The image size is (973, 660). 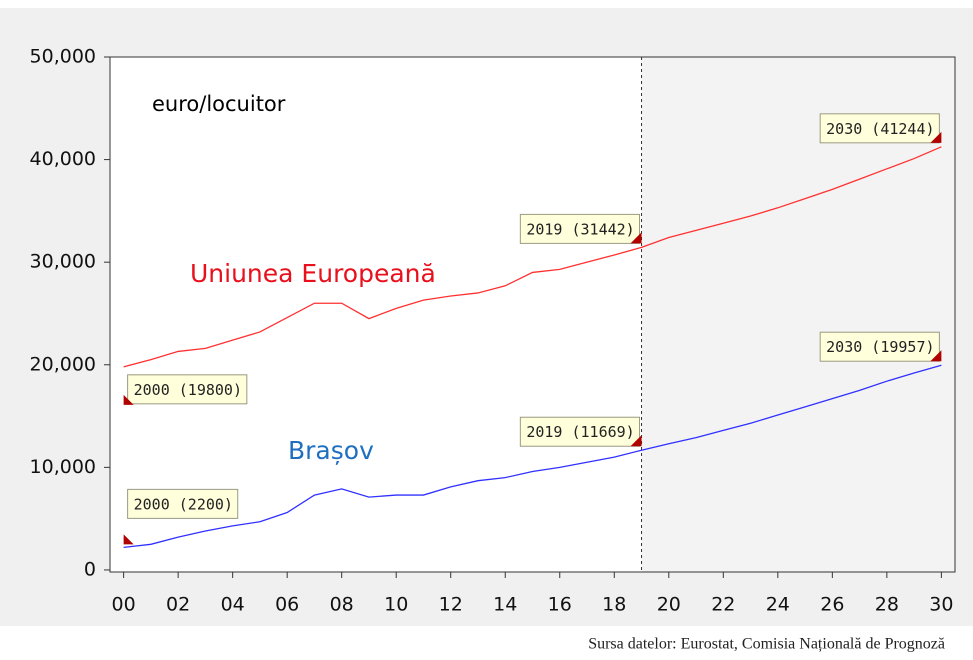 I want to click on annotation-label: 2019 (31442), so click(x=580, y=229).